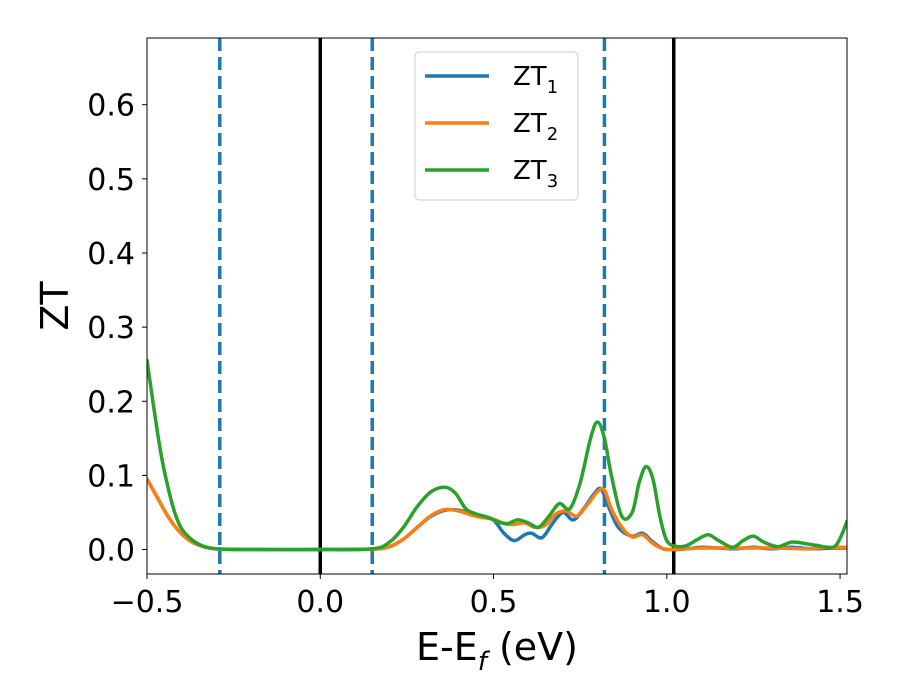  I want to click on legend-label-zt1: ZT1, so click(535, 80).